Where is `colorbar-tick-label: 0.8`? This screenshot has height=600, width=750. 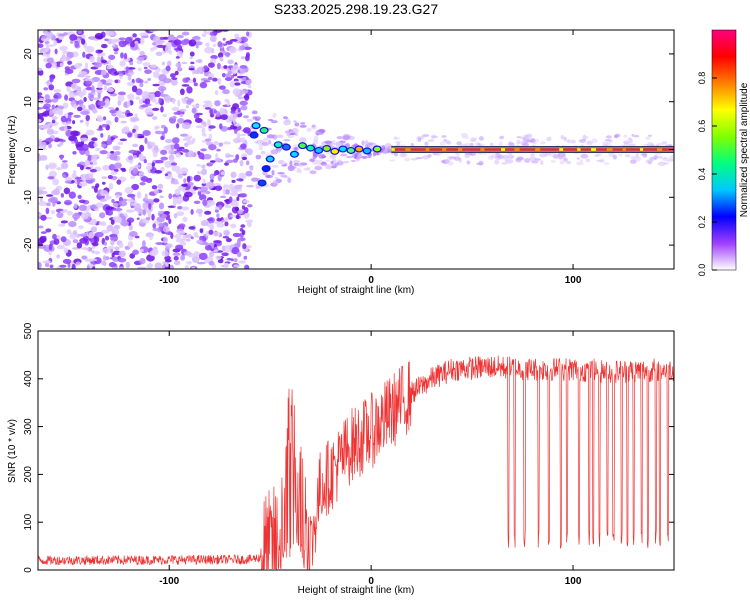
colorbar-tick-label: 0.8 is located at coordinates (702, 78).